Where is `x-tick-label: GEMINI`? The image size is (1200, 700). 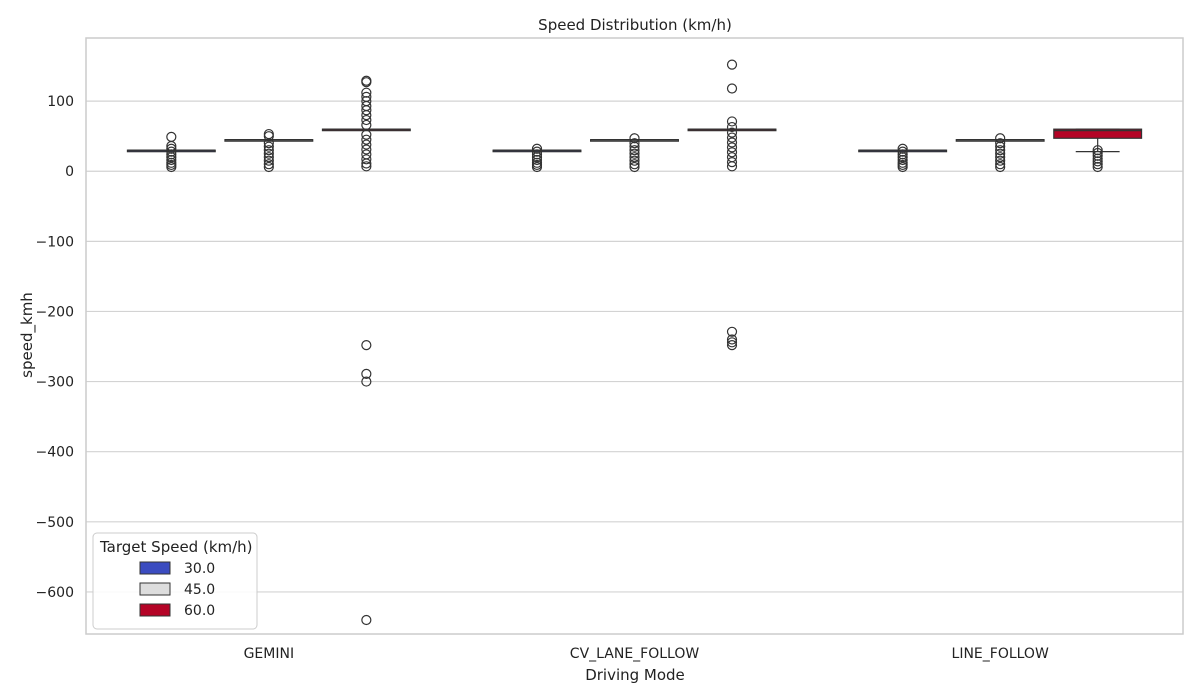
x-tick-label: GEMINI is located at coordinates (269, 654).